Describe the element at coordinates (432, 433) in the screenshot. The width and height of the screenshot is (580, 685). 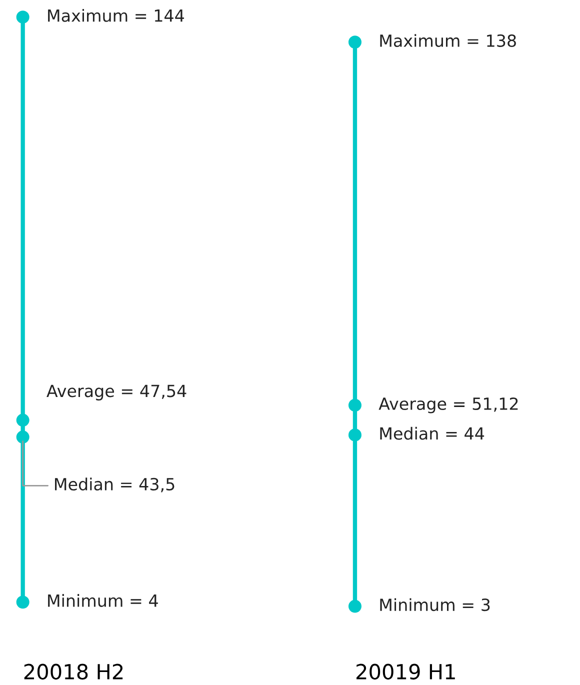
I see `data-label: Median = 44` at that location.